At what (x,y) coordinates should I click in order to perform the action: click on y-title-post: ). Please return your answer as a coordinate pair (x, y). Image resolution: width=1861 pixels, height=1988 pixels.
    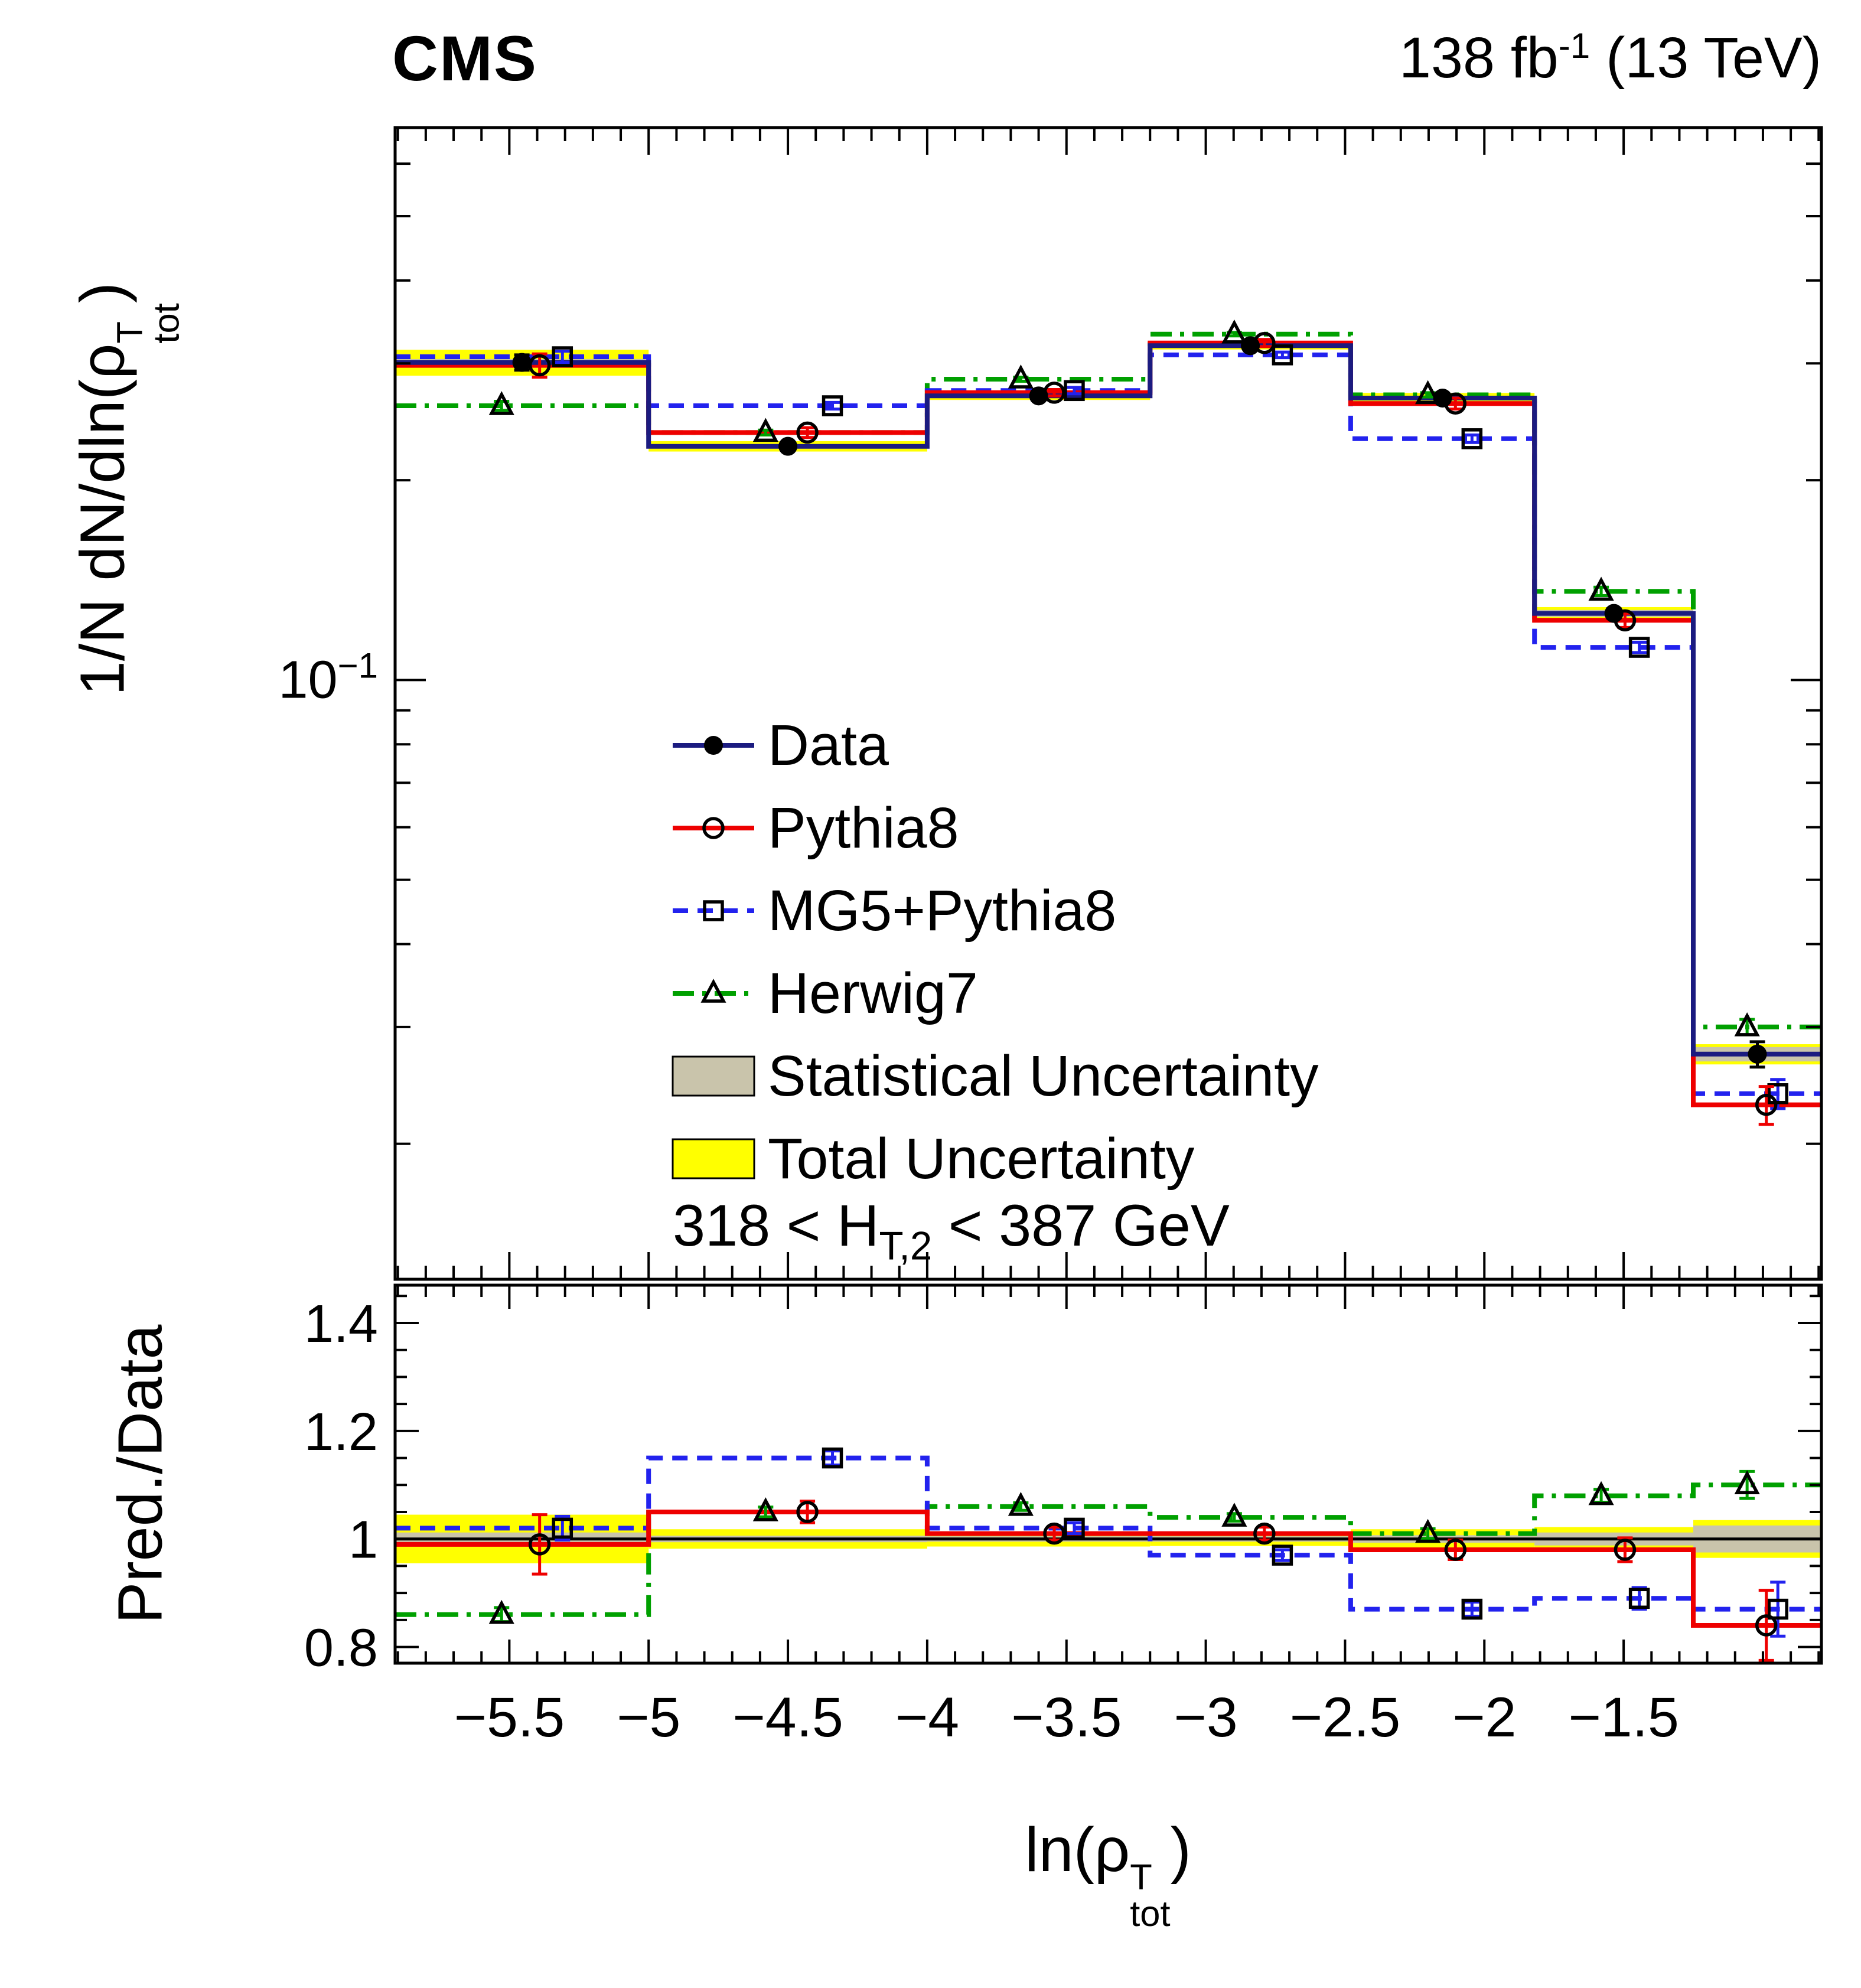
    Looking at the image, I should click on (103, 293).